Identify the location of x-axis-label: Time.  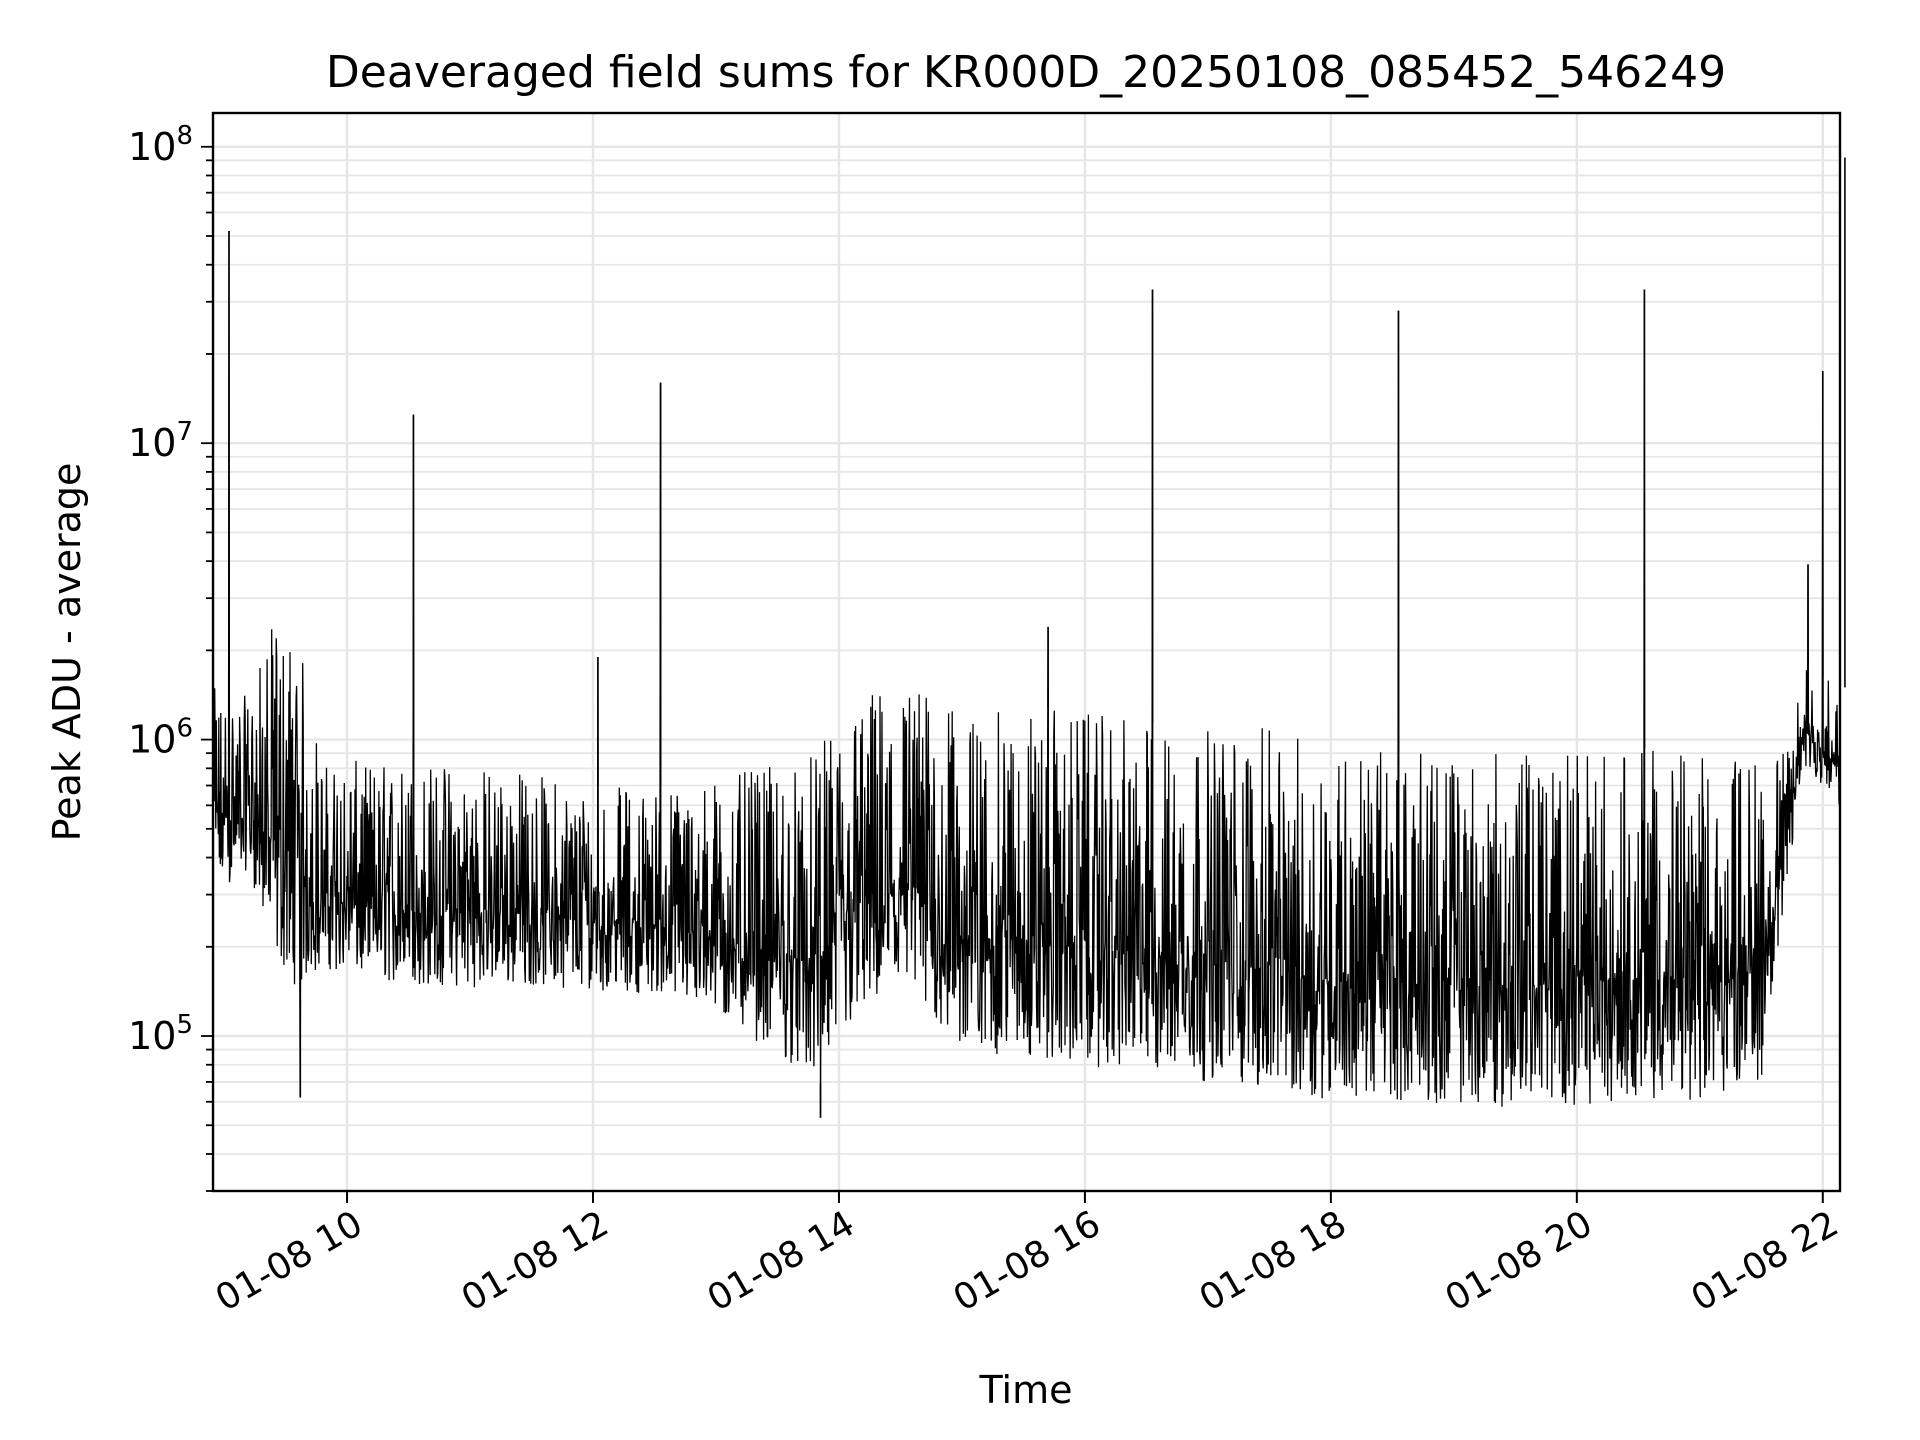
(1026, 1390).